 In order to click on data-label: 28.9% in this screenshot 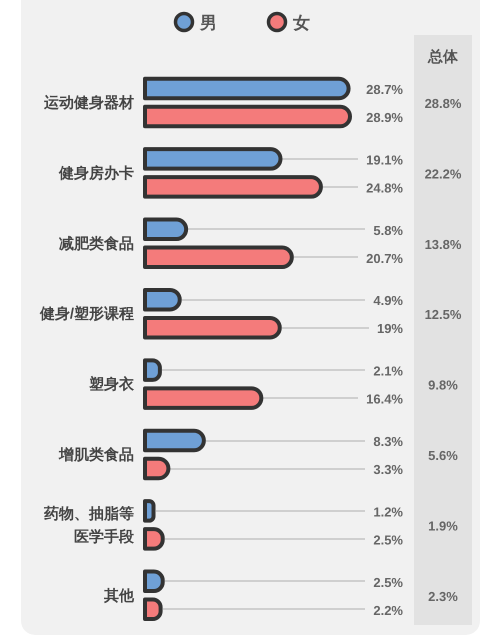, I will do `click(385, 117)`.